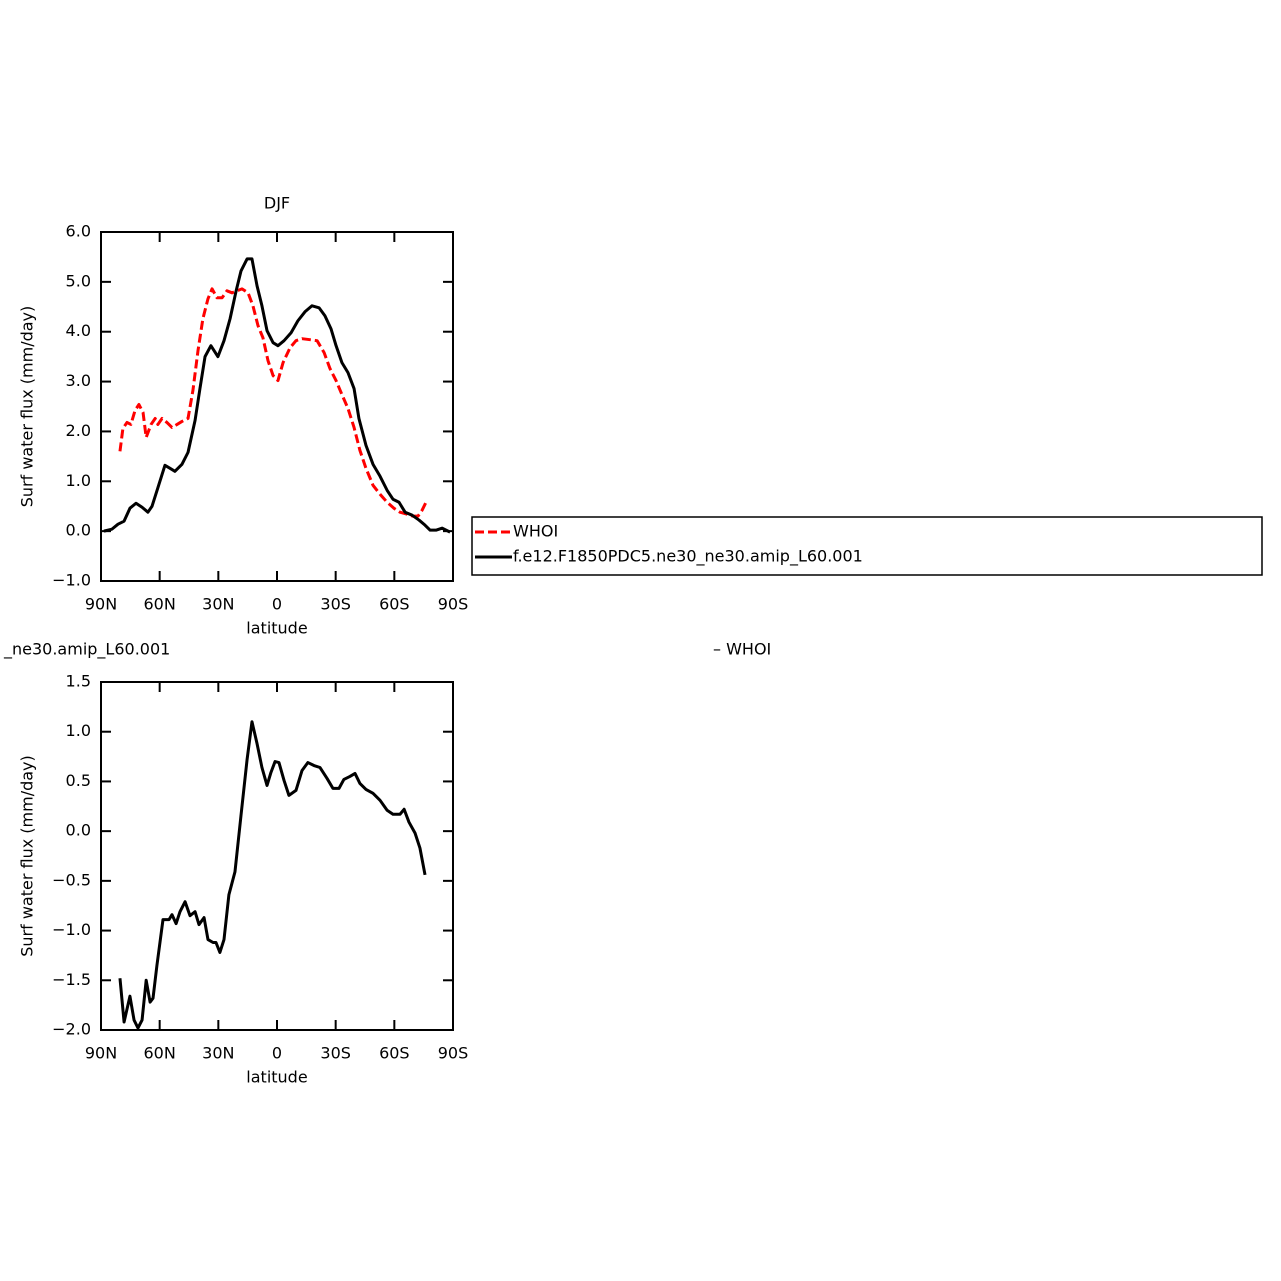 Image resolution: width=1281 pixels, height=1281 pixels. I want to click on chart-title-right: – WHOI, so click(742, 649).